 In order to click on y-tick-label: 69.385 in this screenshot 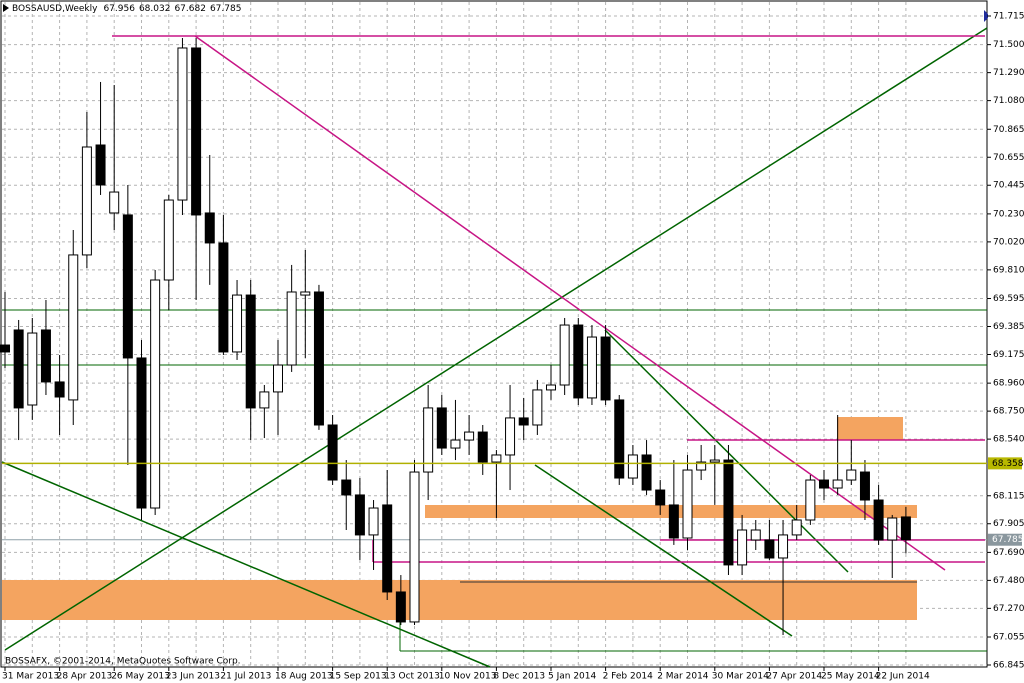, I will do `click(1008, 327)`.